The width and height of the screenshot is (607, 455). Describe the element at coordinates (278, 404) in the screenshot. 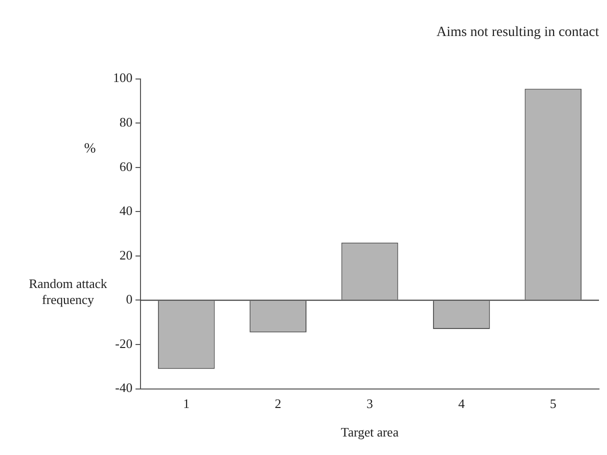

I see `x-tick-label: 2` at that location.